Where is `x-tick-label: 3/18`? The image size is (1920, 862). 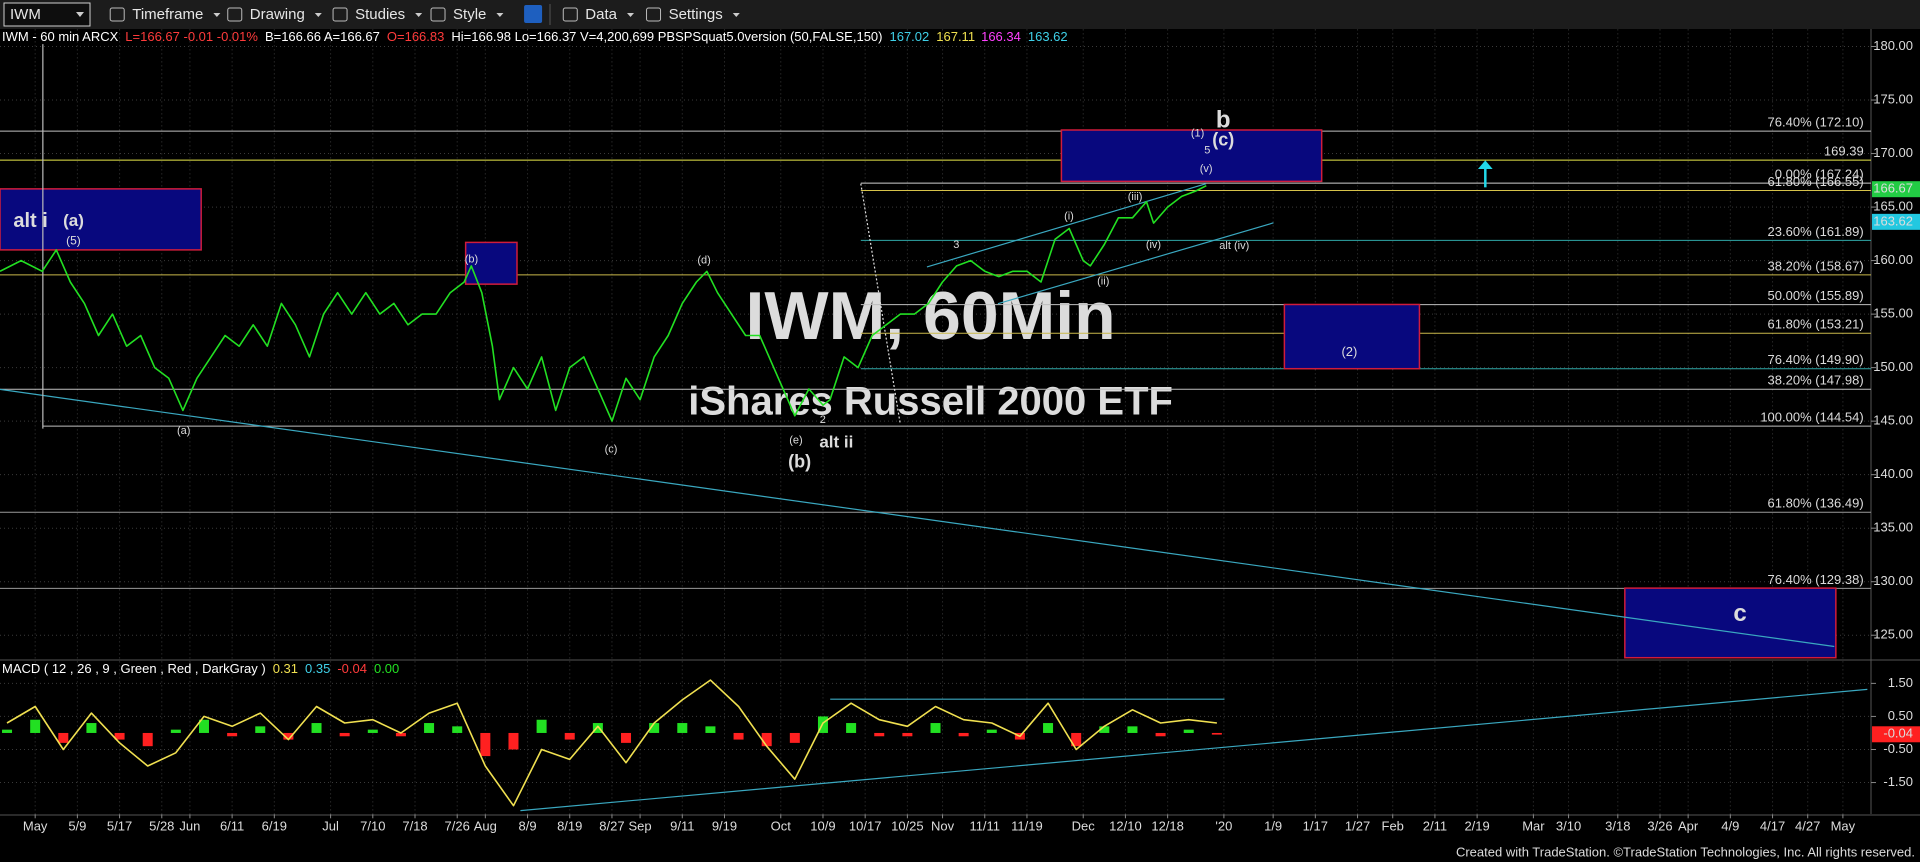 x-tick-label: 3/18 is located at coordinates (1617, 825).